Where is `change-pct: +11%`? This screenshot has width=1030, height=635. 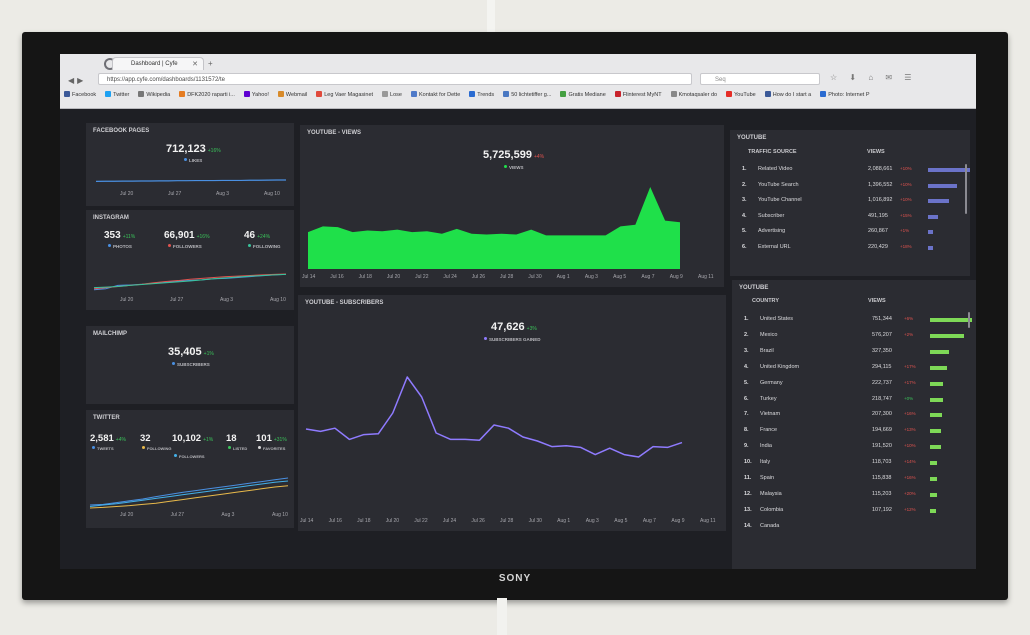
change-pct: +11% is located at coordinates (129, 237).